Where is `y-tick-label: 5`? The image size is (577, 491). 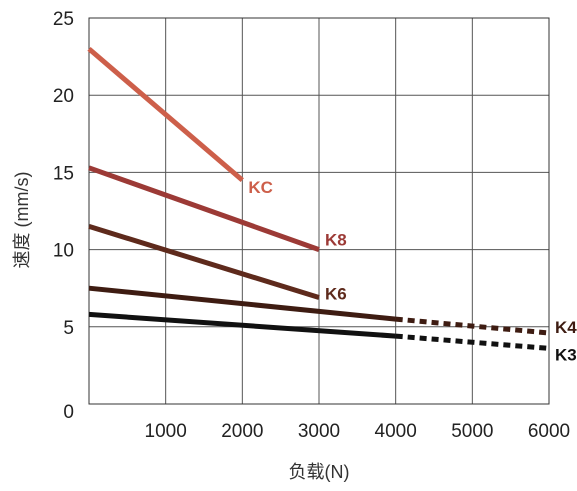 y-tick-label: 5 is located at coordinates (68, 328).